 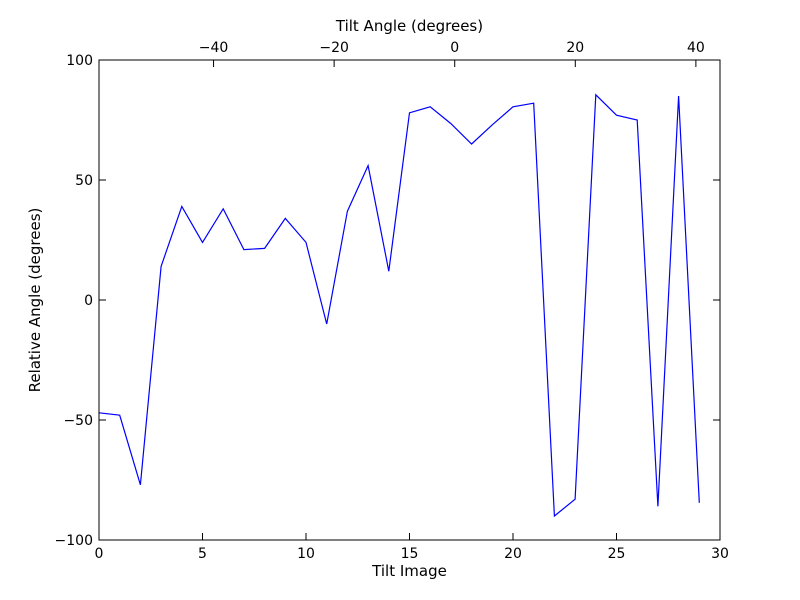 What do you see at coordinates (306, 554) in the screenshot?
I see `x-tick-label: 10` at bounding box center [306, 554].